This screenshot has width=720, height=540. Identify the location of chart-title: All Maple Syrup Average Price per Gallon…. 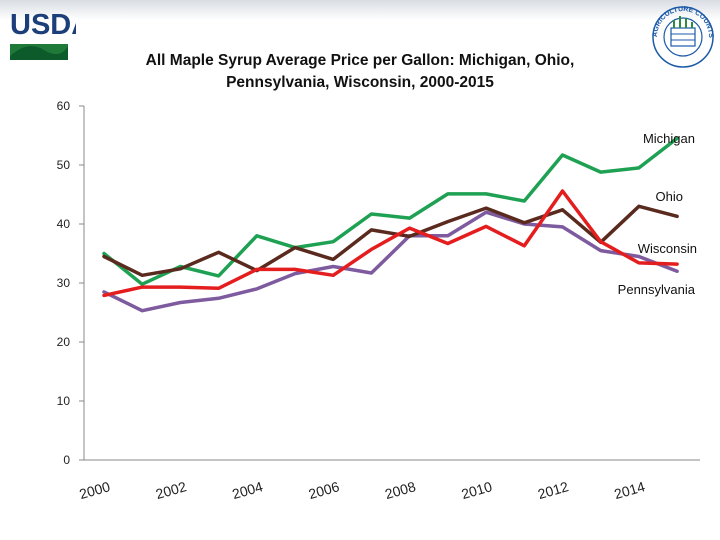
(360, 72).